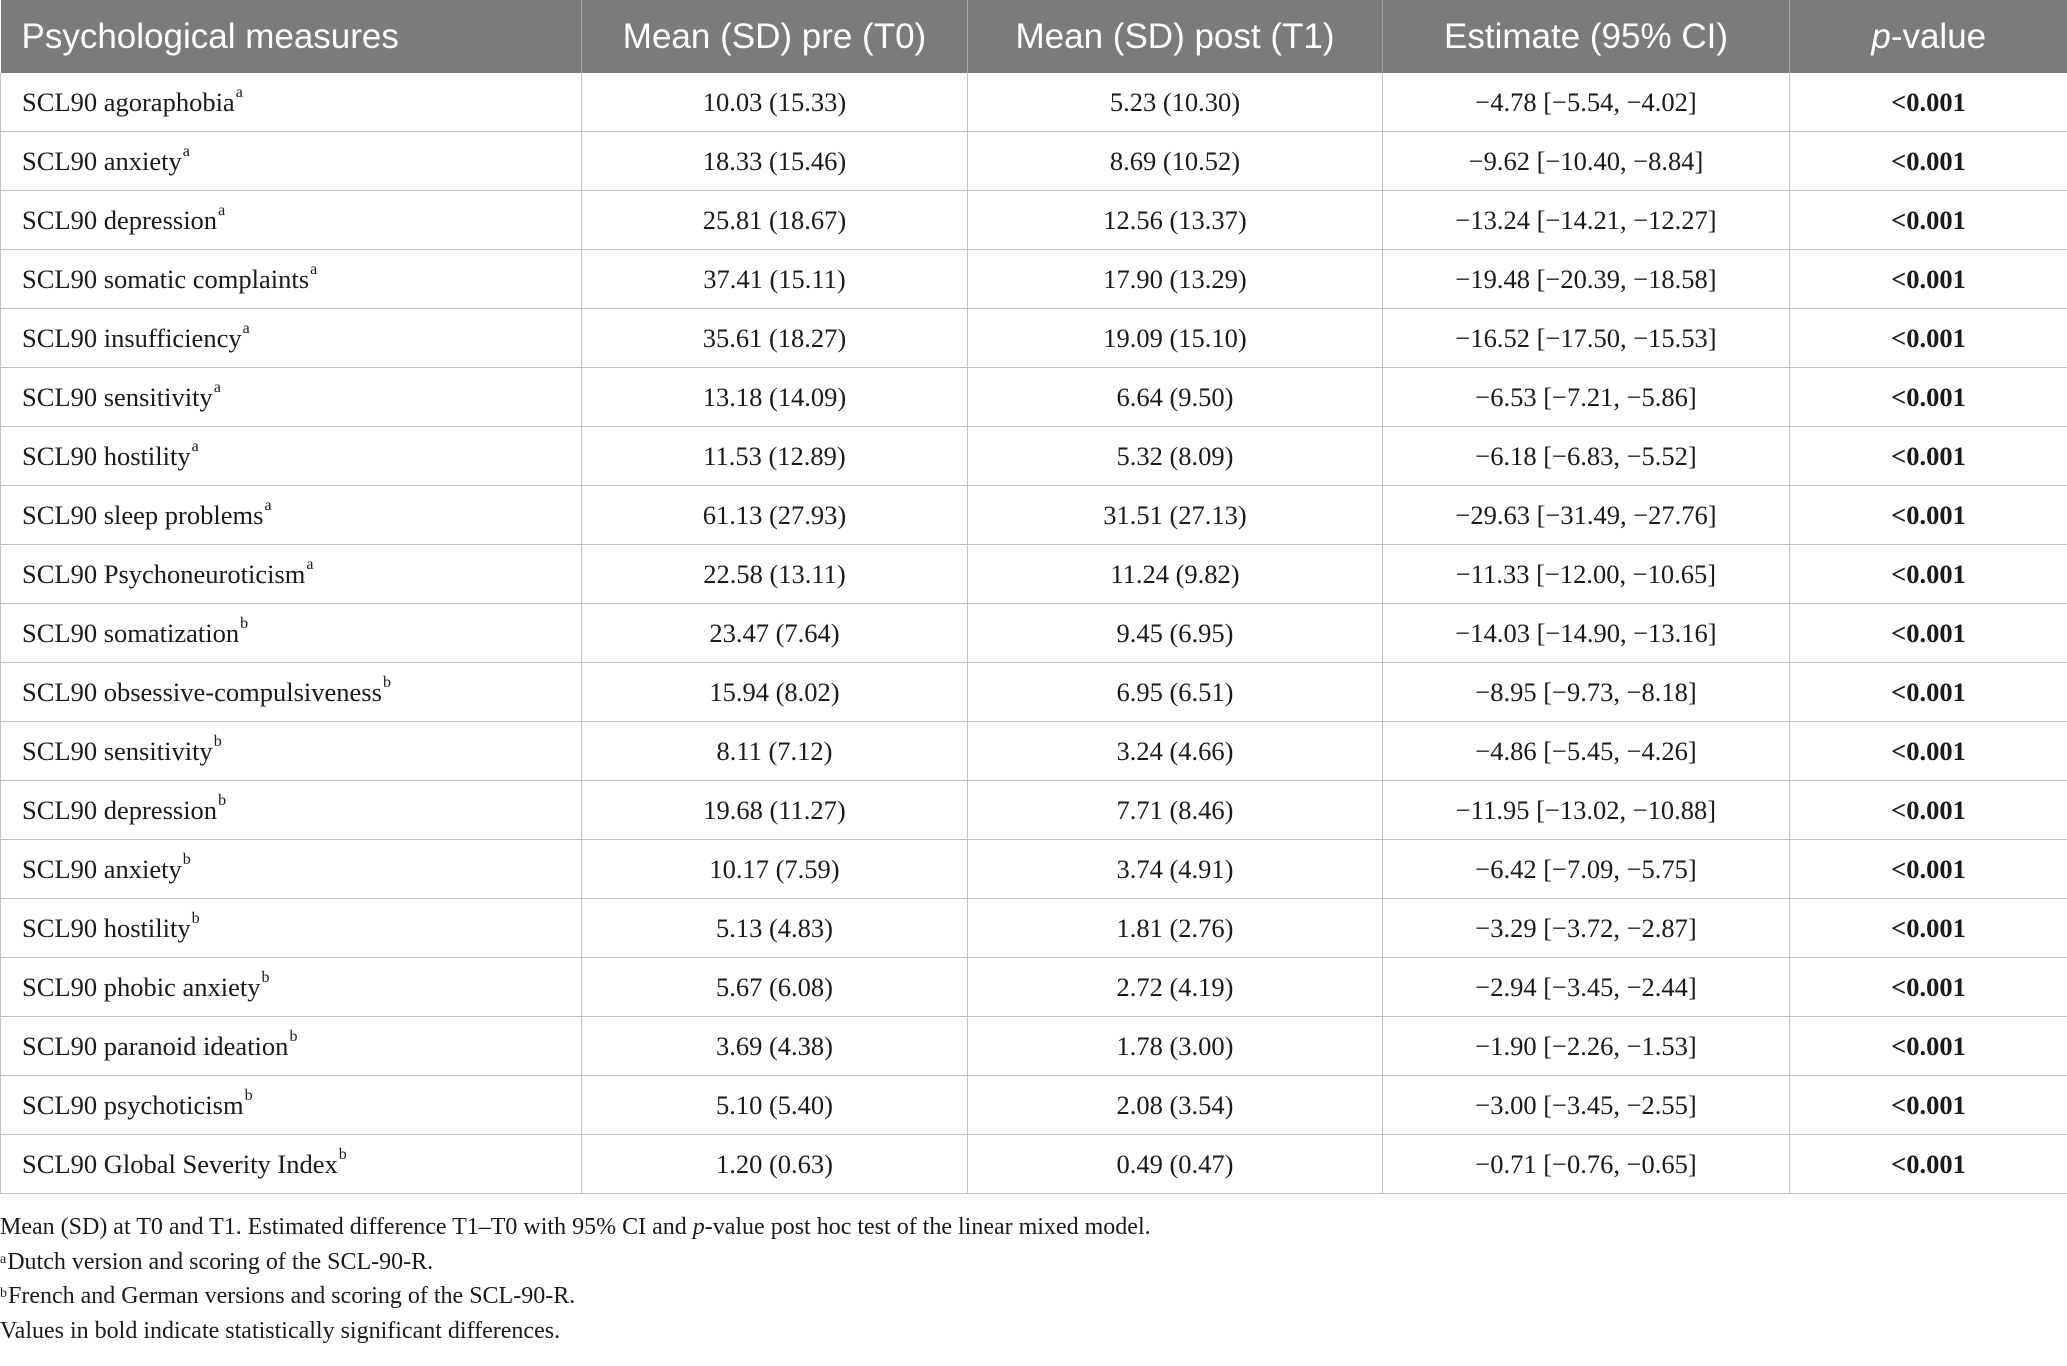 This screenshot has width=2067, height=1366. I want to click on cell-measure: SCL90 anxietyb, so click(291, 869).